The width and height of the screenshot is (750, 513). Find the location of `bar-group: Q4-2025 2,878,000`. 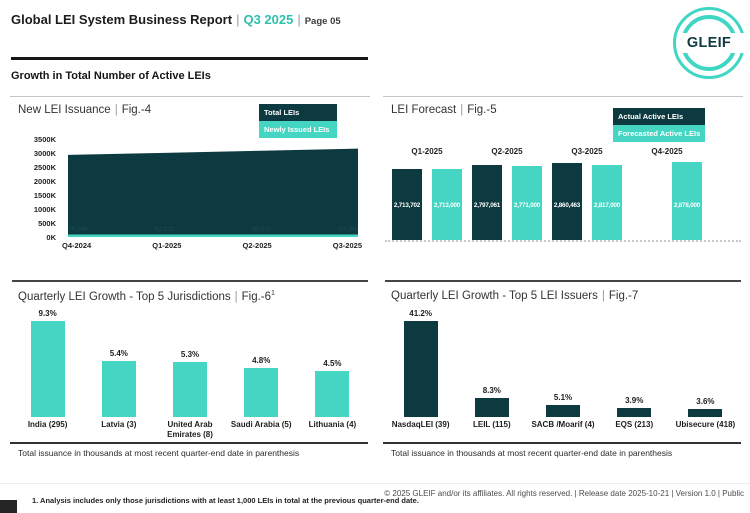

bar-group: Q4-2025 2,878,000 is located at coordinates (667, 193).